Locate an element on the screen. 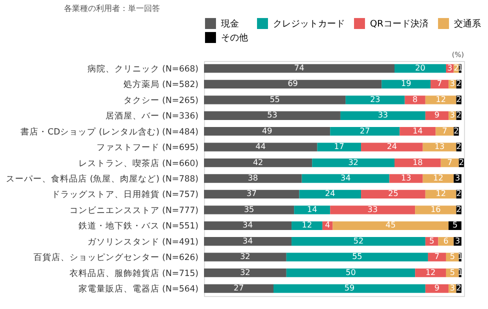  data-label: 20 is located at coordinates (420, 67).